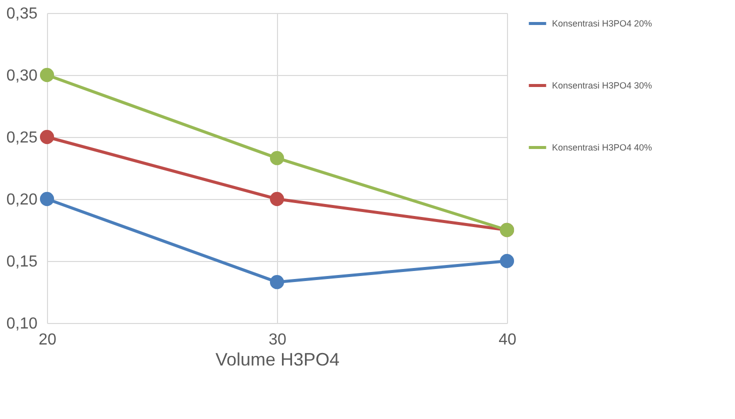  What do you see at coordinates (22, 14) in the screenshot?
I see `y-tick-label: 0,35` at bounding box center [22, 14].